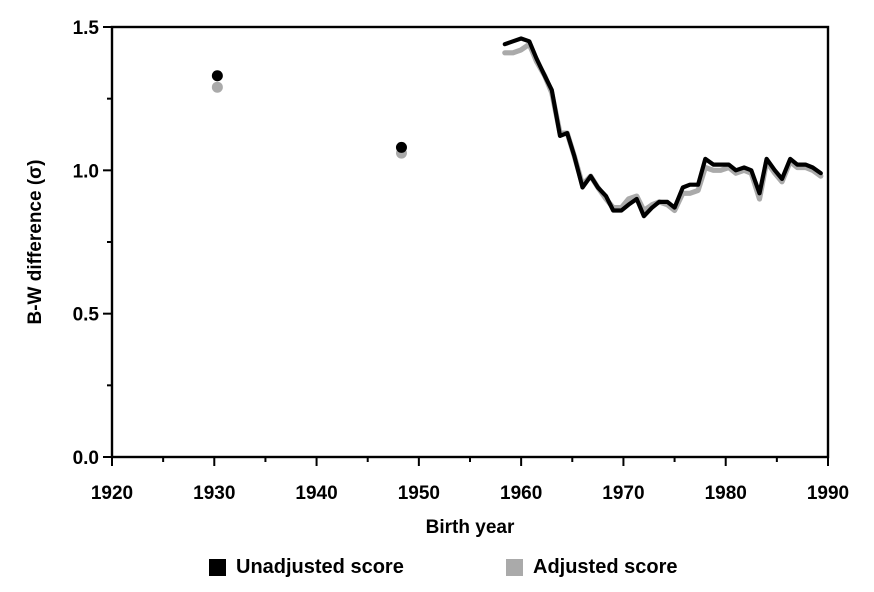 Image resolution: width=874 pixels, height=592 pixels. I want to click on series-line-adjusted, so click(663, 127).